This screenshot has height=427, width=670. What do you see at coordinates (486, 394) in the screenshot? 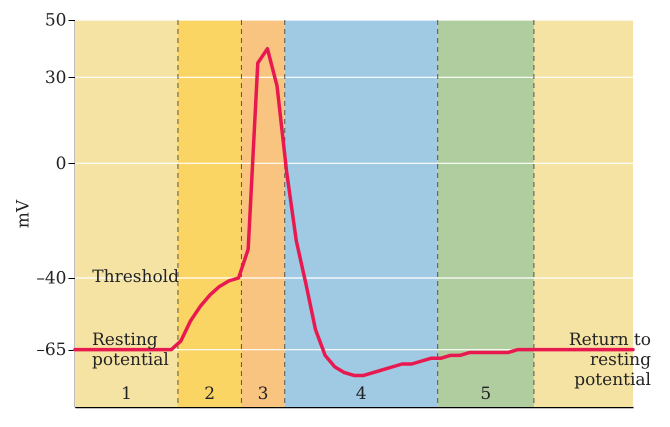
I see `annotation: 5` at bounding box center [486, 394].